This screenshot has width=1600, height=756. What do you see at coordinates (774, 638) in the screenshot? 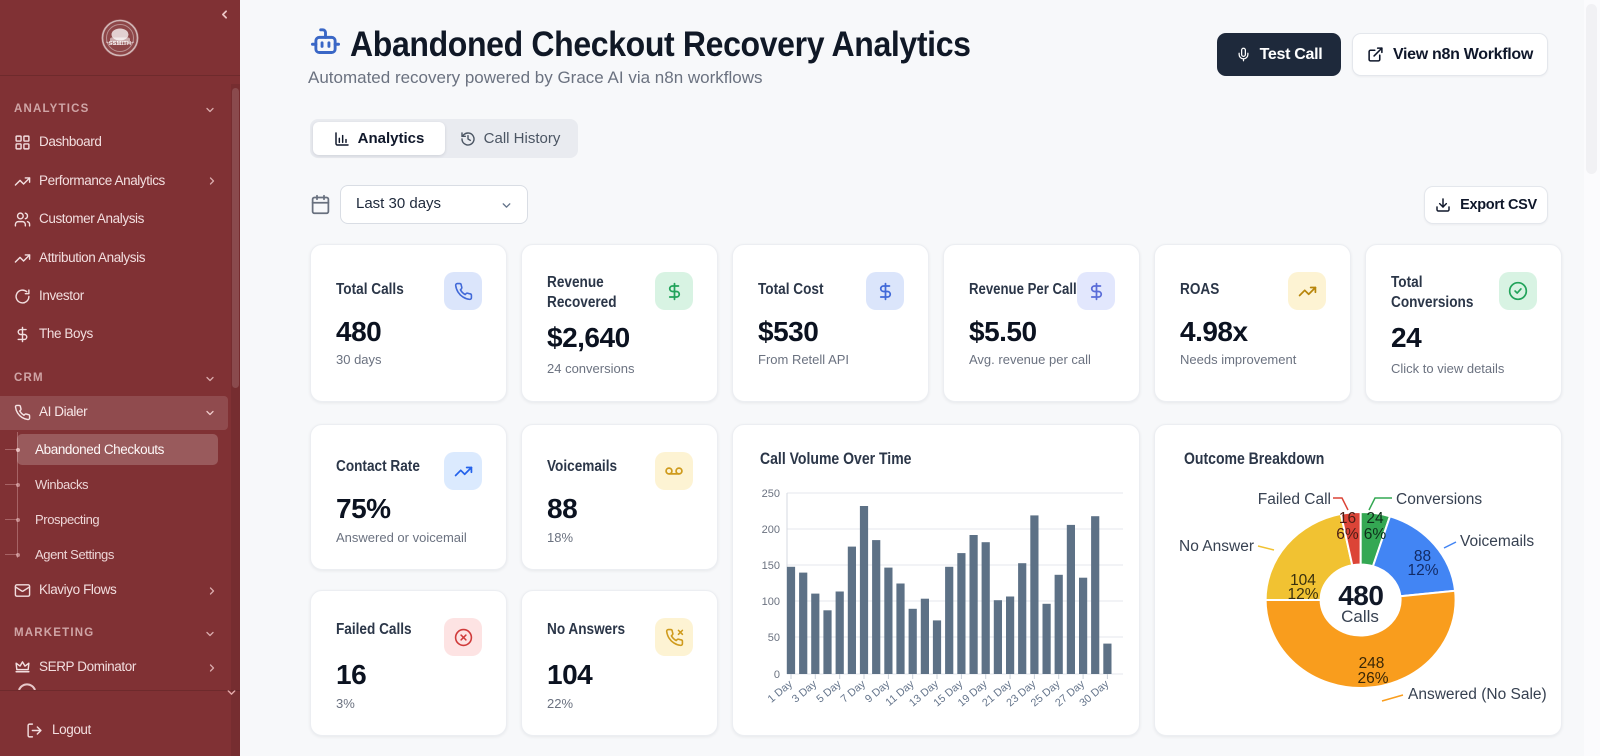
I see `svg-text: 50` at bounding box center [774, 638].